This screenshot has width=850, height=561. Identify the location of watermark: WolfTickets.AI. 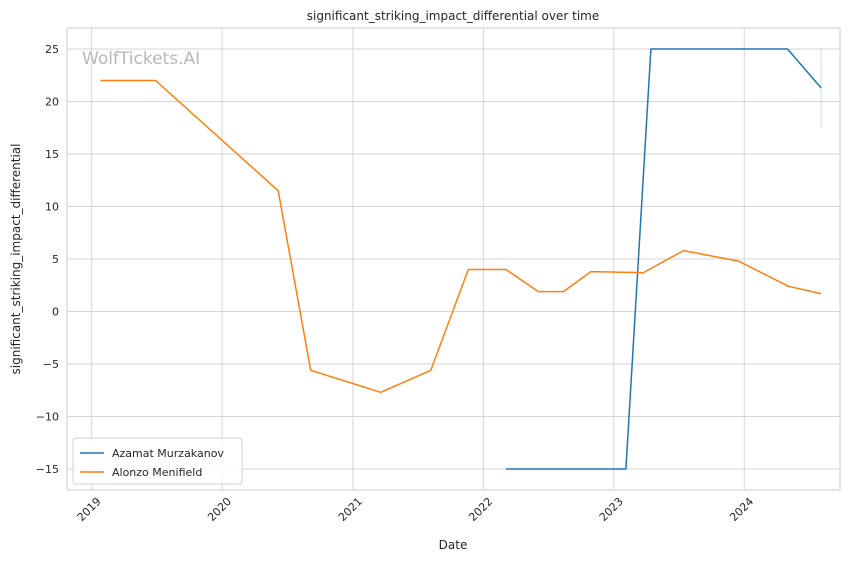
(141, 59).